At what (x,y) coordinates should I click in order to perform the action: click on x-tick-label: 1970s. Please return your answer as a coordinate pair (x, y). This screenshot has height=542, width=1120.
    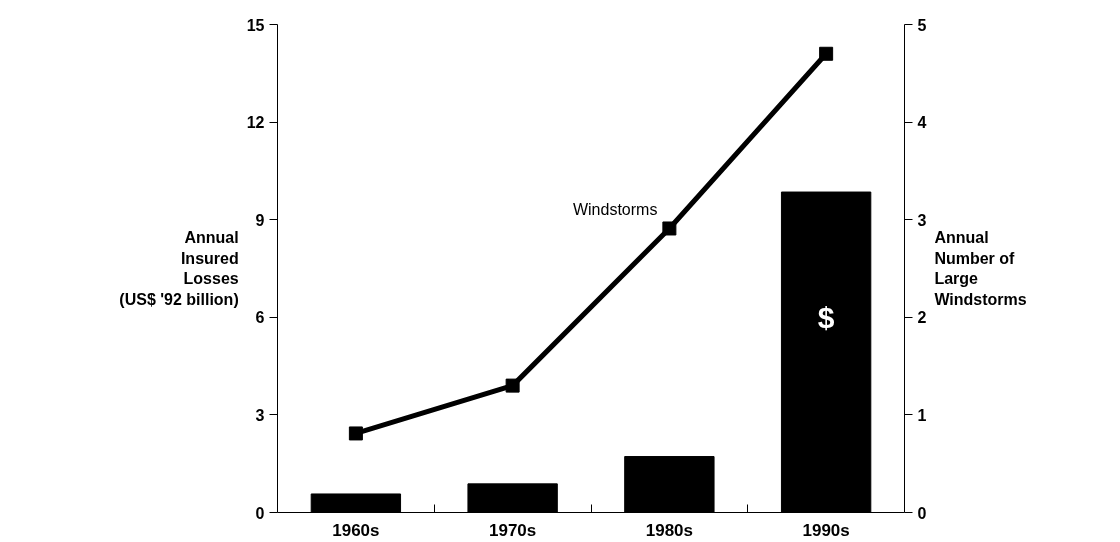
    Looking at the image, I should click on (512, 530).